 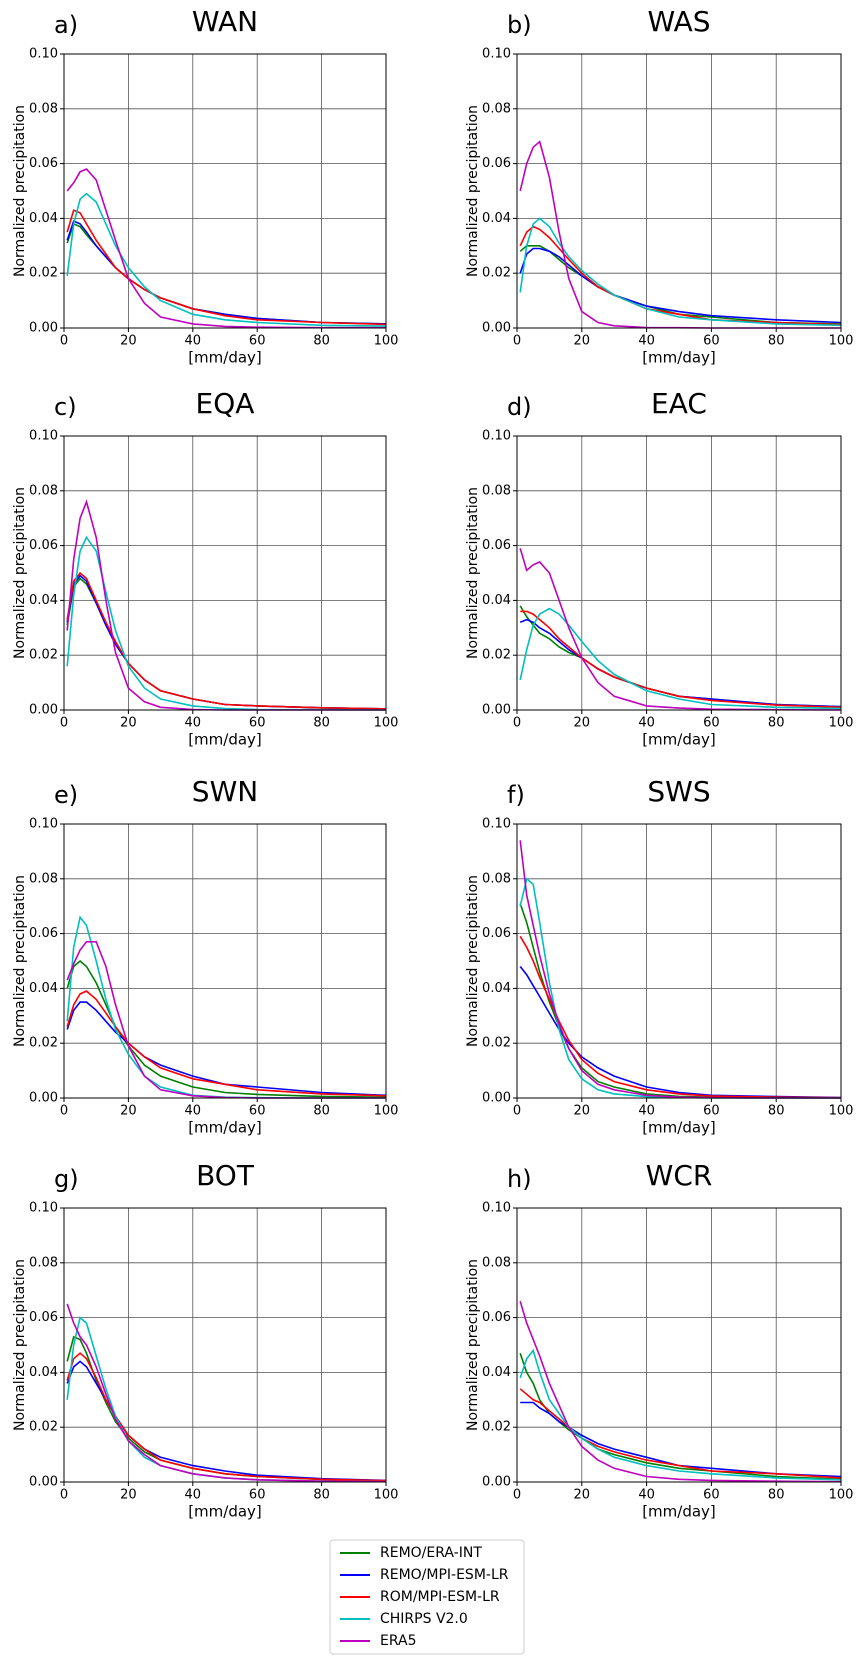 What do you see at coordinates (679, 403) in the screenshot?
I see `chart-title: EAC` at bounding box center [679, 403].